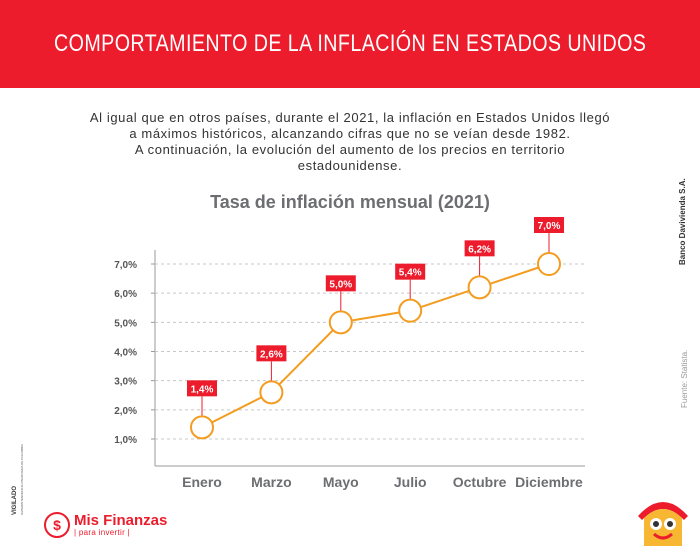 Image resolution: width=700 pixels, height=553 pixels. I want to click on bank-label: Banco Davivienda S.A., so click(682, 221).